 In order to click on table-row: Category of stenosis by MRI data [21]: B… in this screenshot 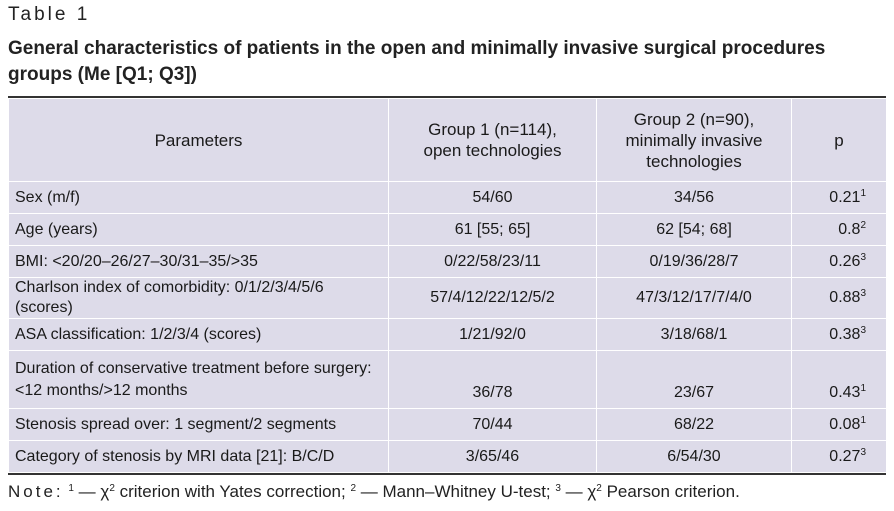, I will do `click(447, 456)`.